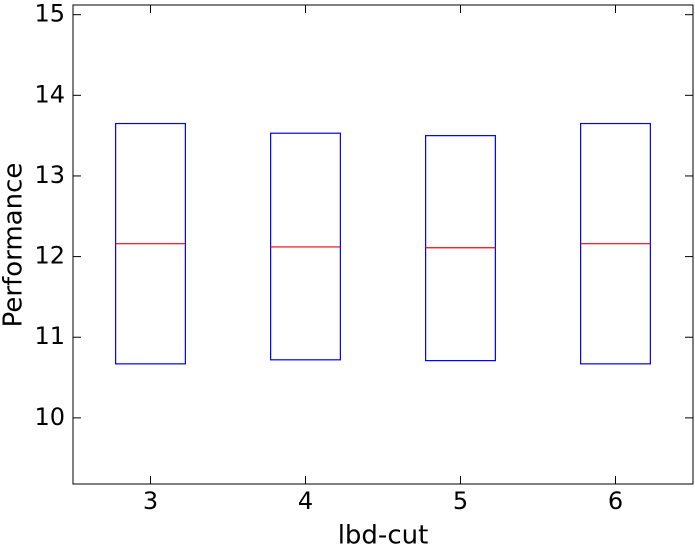 The image size is (695, 554). Describe the element at coordinates (49, 417) in the screenshot. I see `y-tick-label: 10` at that location.